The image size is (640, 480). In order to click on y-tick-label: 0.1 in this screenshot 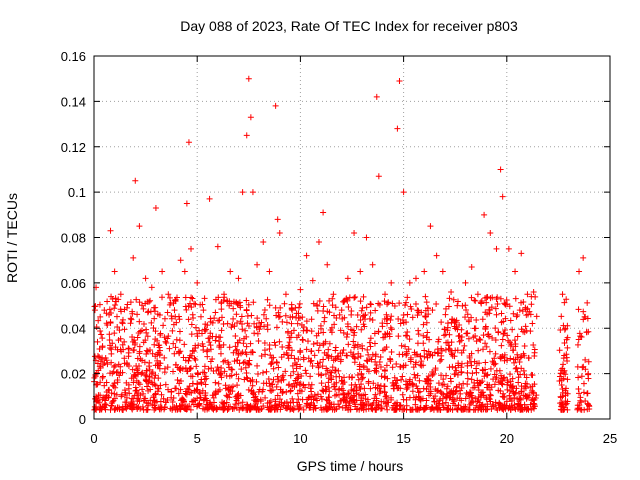, I will do `click(77, 192)`.